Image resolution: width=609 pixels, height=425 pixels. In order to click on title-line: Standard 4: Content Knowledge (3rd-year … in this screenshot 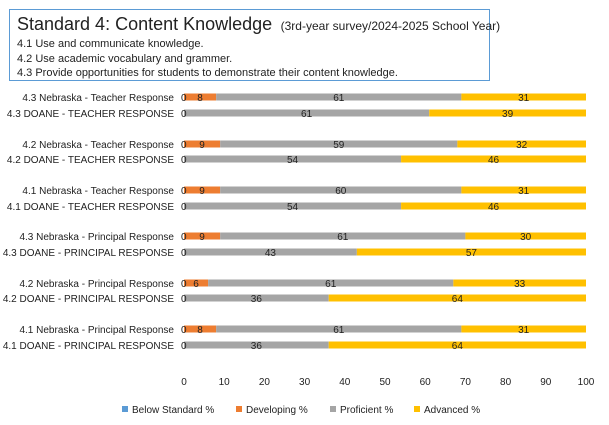, I will do `click(258, 25)`.